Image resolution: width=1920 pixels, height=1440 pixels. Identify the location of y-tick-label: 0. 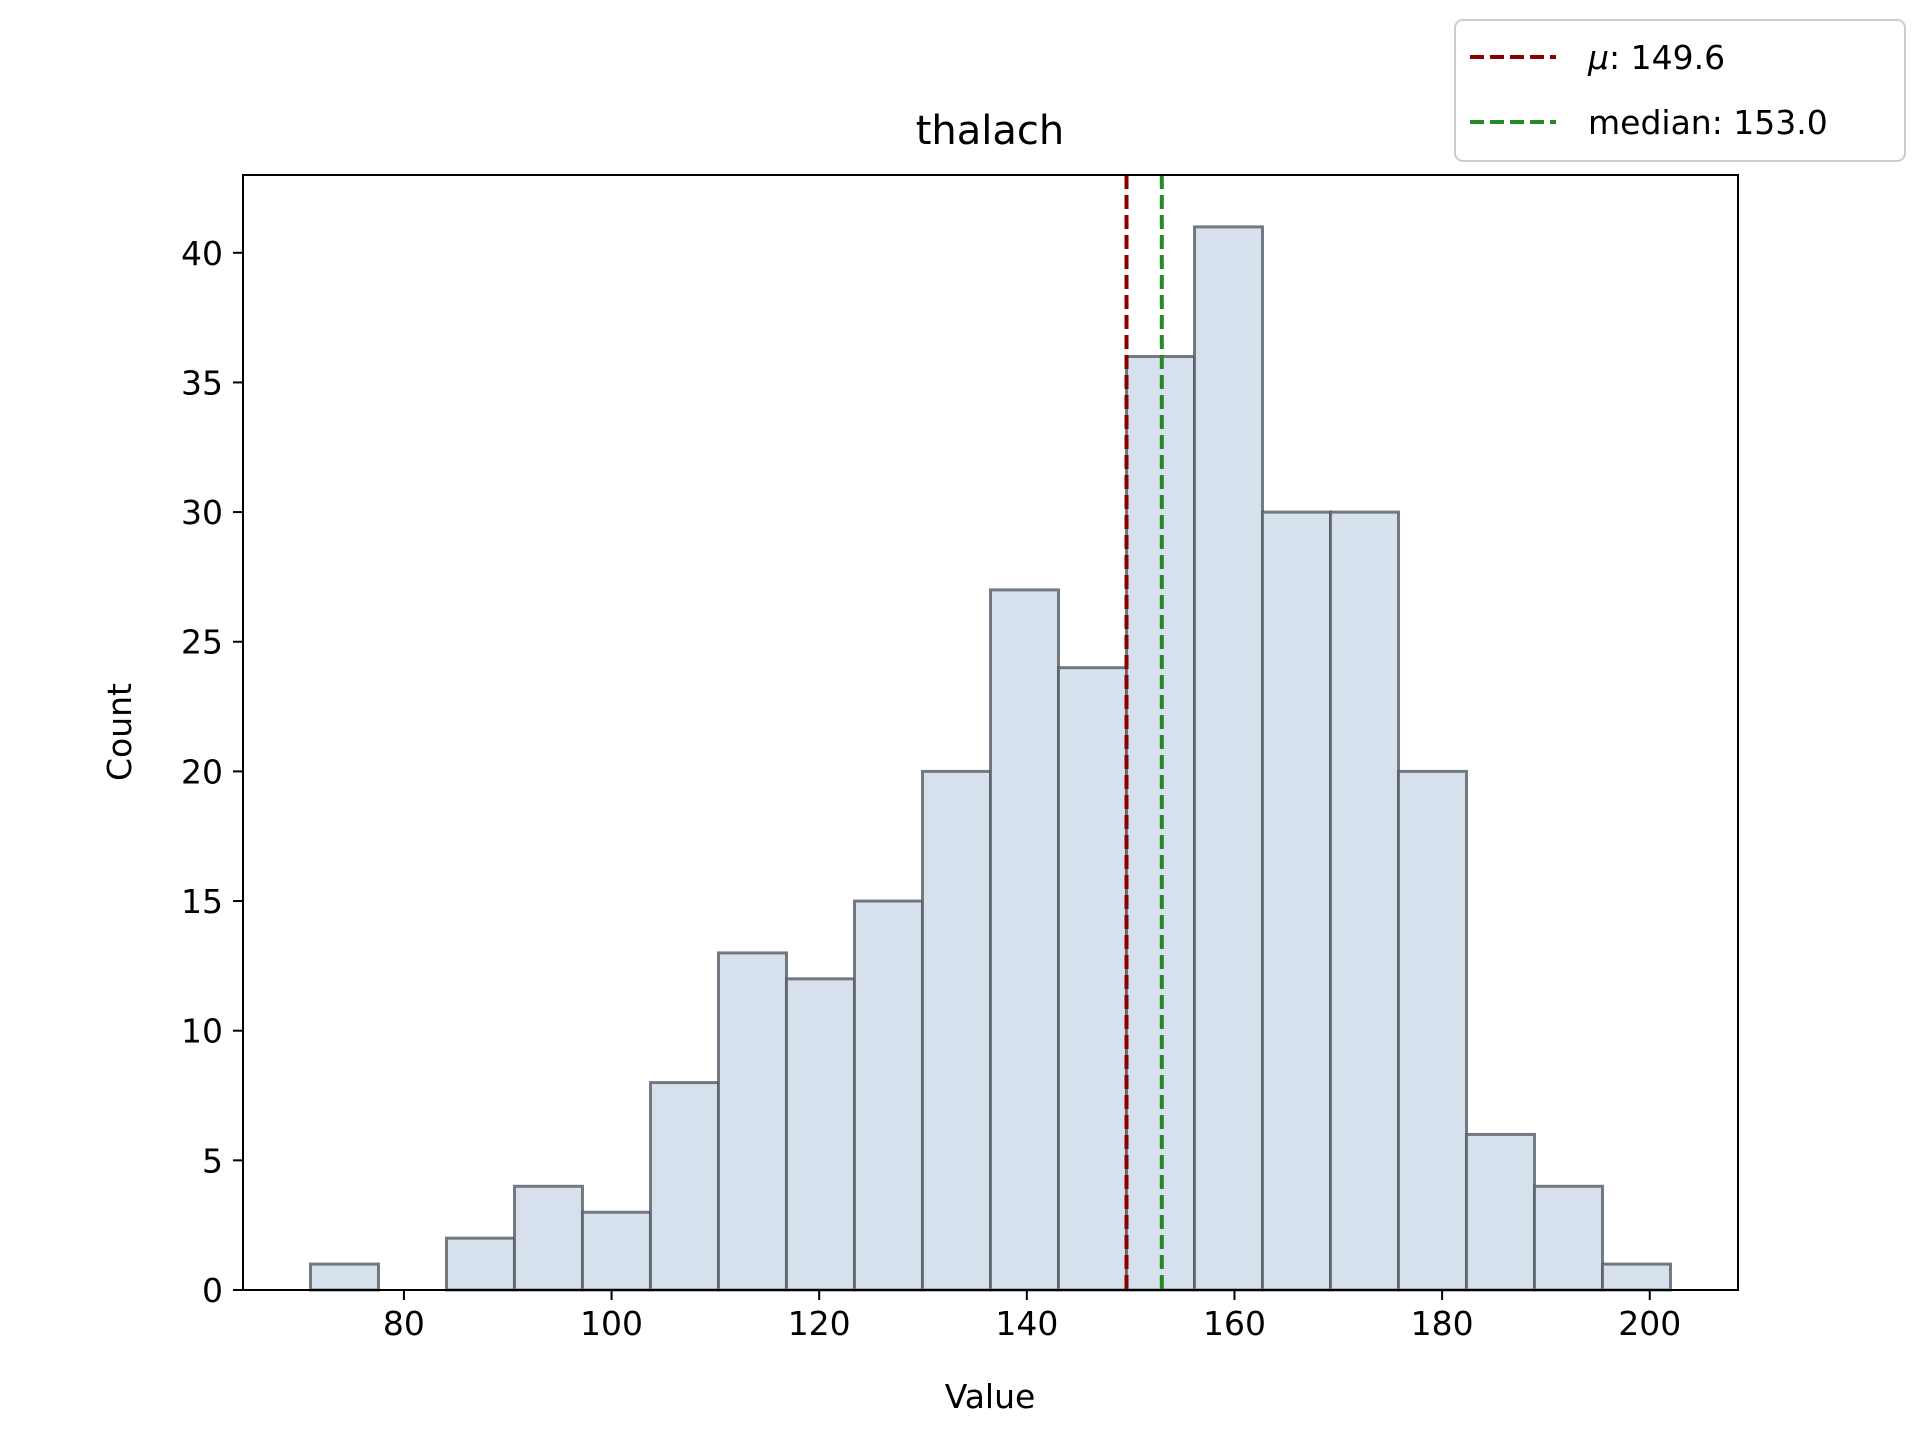
(212, 1290).